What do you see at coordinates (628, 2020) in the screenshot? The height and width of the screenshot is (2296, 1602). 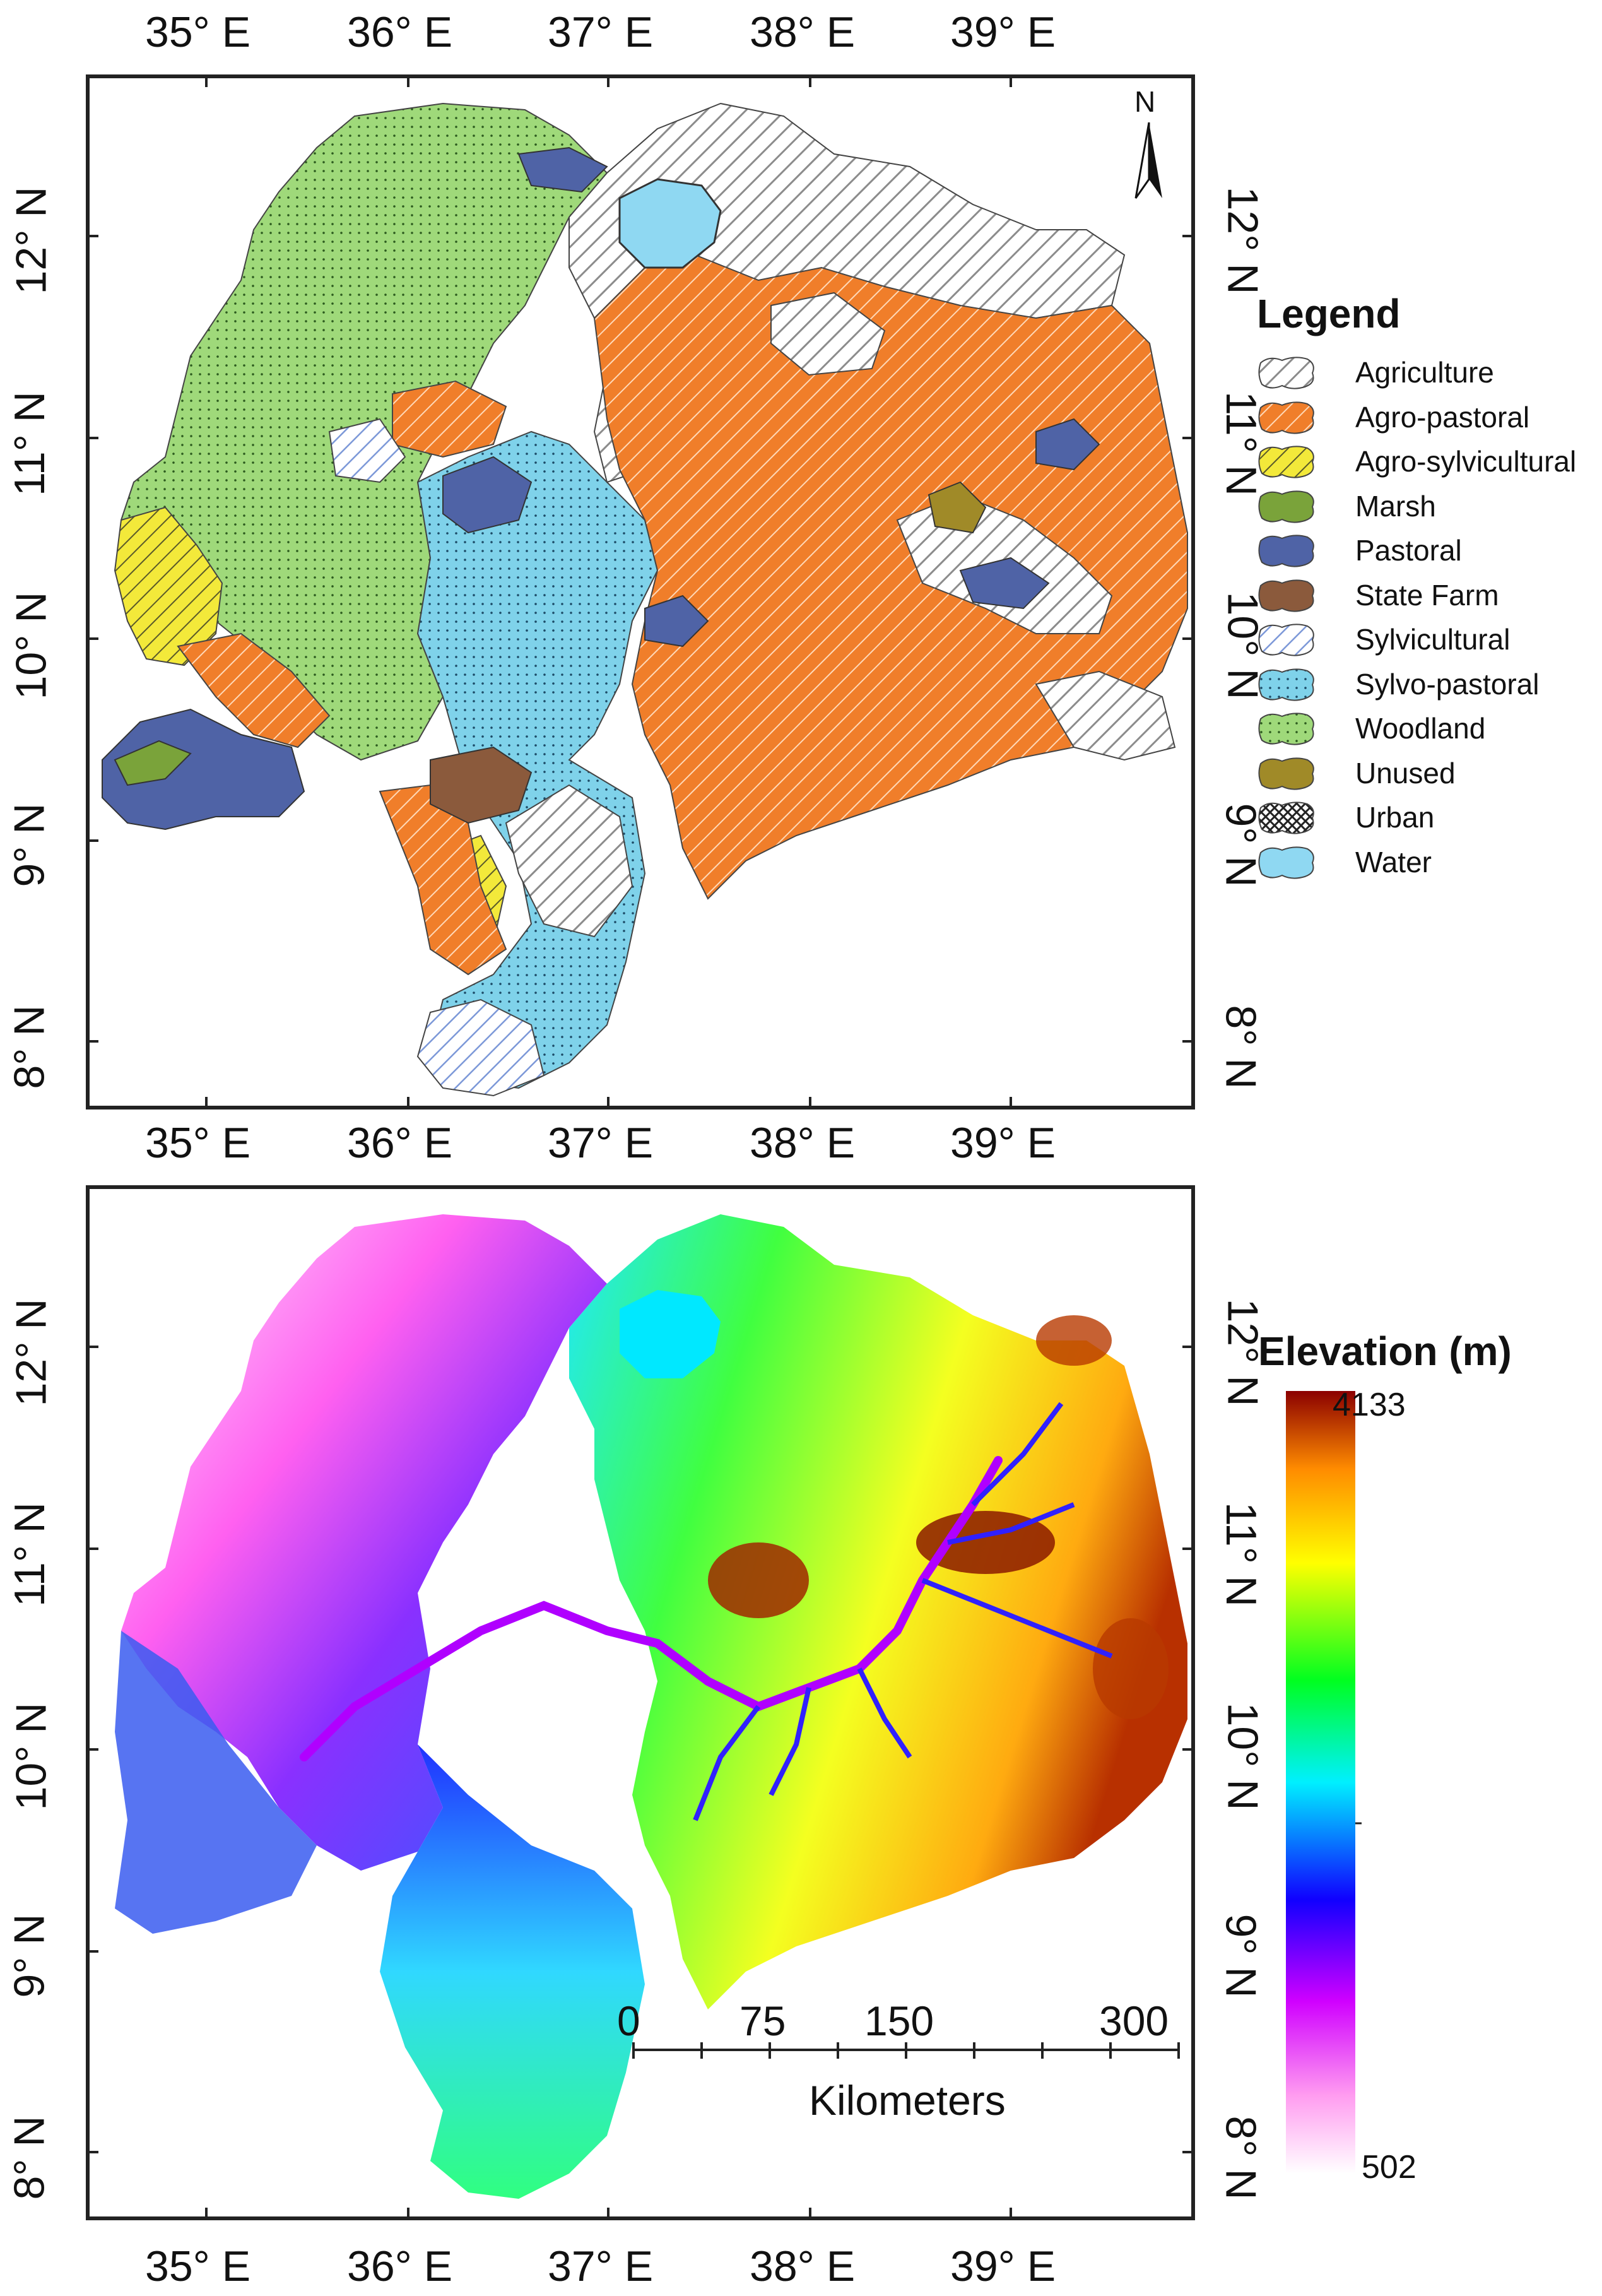 I see `scale-tick-label: 0` at bounding box center [628, 2020].